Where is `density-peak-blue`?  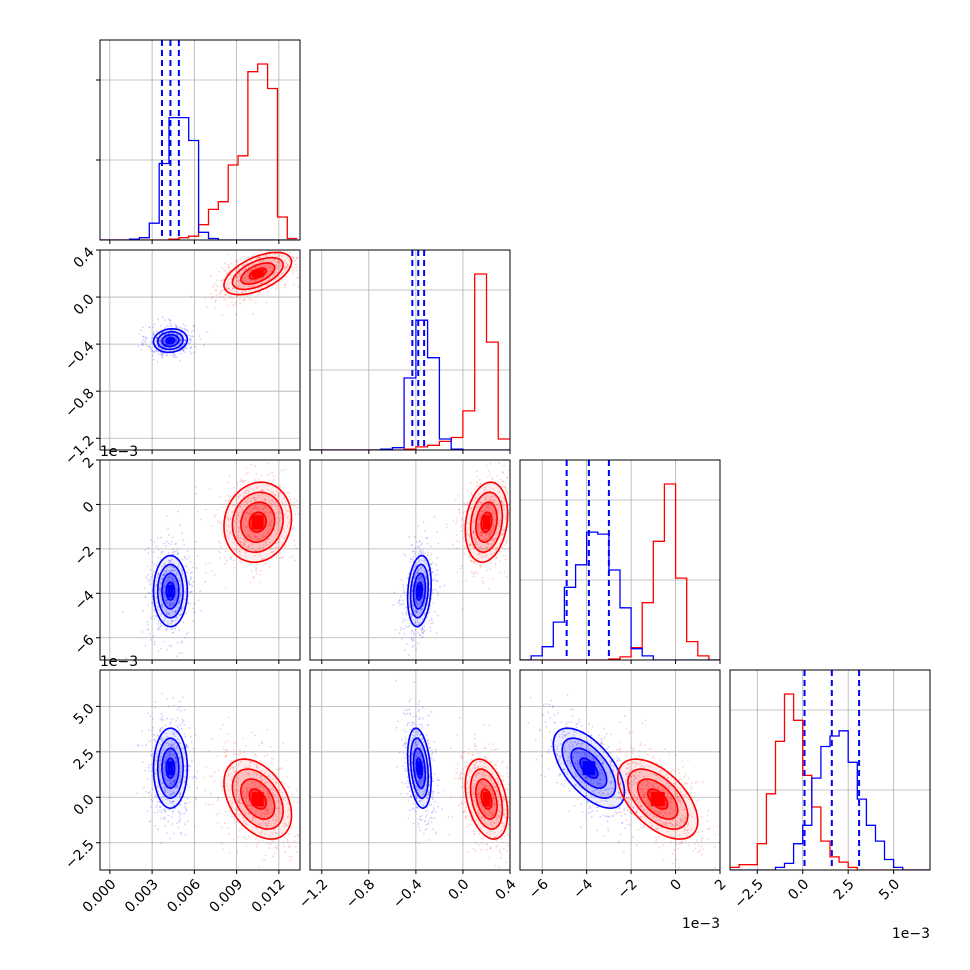
density-peak-blue is located at coordinates (170, 591).